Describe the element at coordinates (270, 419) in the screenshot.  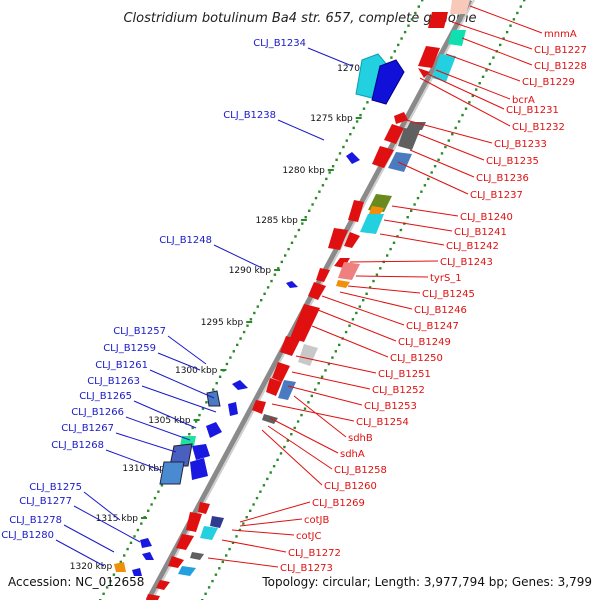
I see `gene-sdhA` at that location.